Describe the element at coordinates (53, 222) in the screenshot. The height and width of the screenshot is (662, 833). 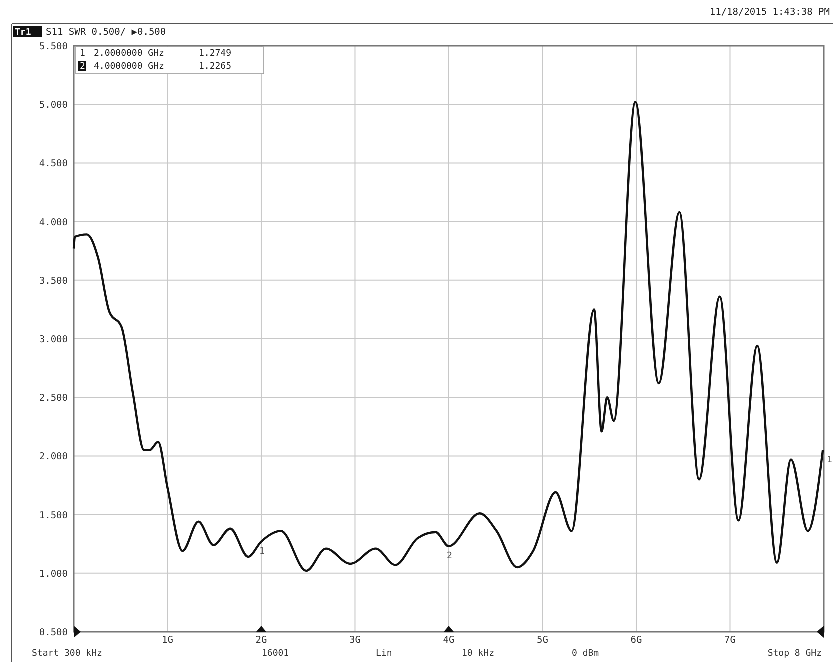
I see `y-tick-label: 4.000` at that location.